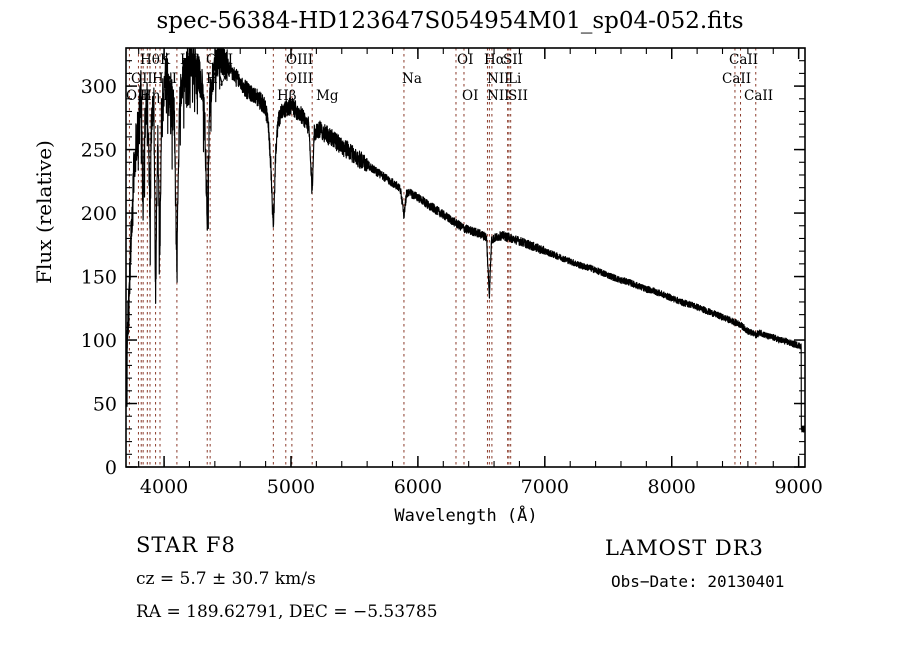 Image resolution: width=900 pixels, height=649 pixels. I want to click on spectral-line-label: Li, so click(515, 79).